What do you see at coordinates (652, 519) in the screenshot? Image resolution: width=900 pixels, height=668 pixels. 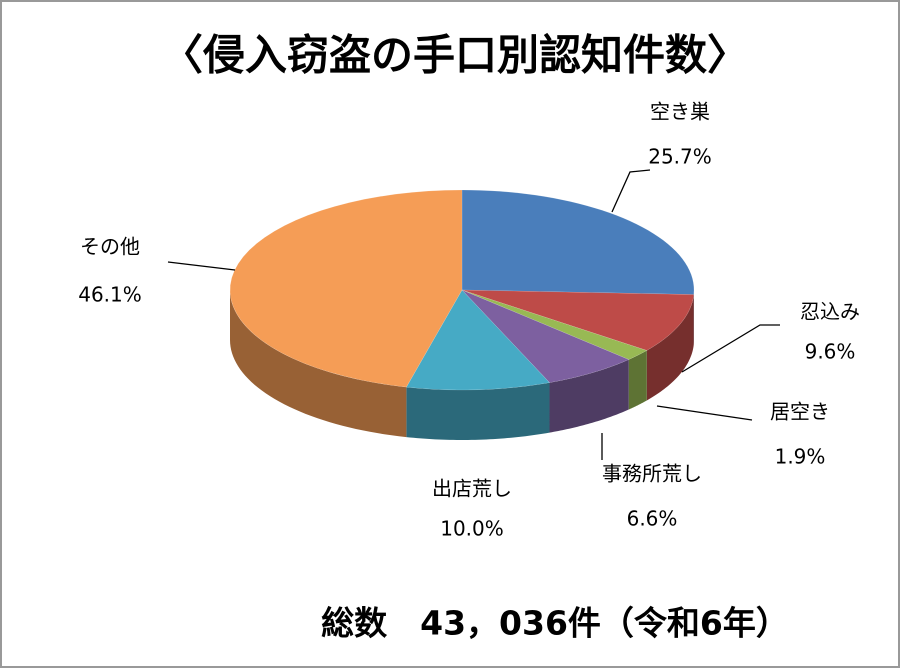 I see `value-label: 6.6%` at bounding box center [652, 519].